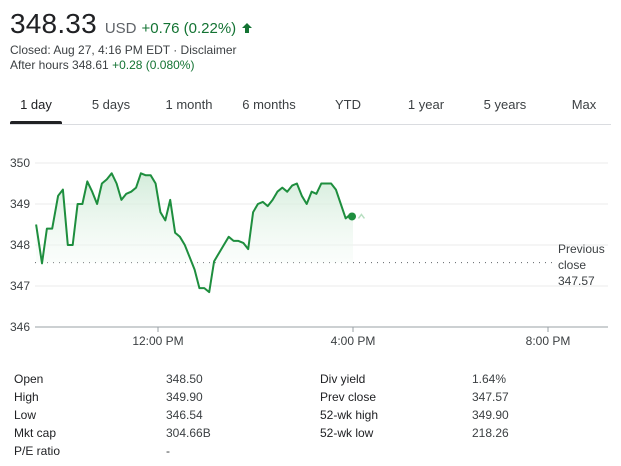 The height and width of the screenshot is (466, 621). I want to click on x-tick-label: 12:00 PM, so click(157, 341).